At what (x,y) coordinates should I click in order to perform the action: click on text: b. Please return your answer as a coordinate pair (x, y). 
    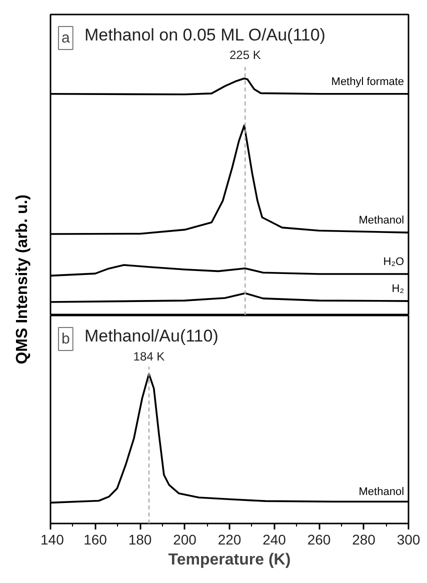
    Looking at the image, I should click on (66, 339).